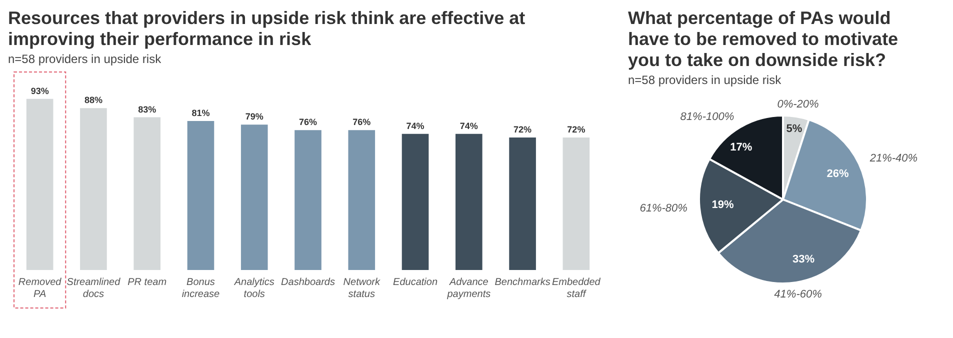 This screenshot has width=953, height=338. I want to click on x-tick-label: Network status, so click(362, 288).